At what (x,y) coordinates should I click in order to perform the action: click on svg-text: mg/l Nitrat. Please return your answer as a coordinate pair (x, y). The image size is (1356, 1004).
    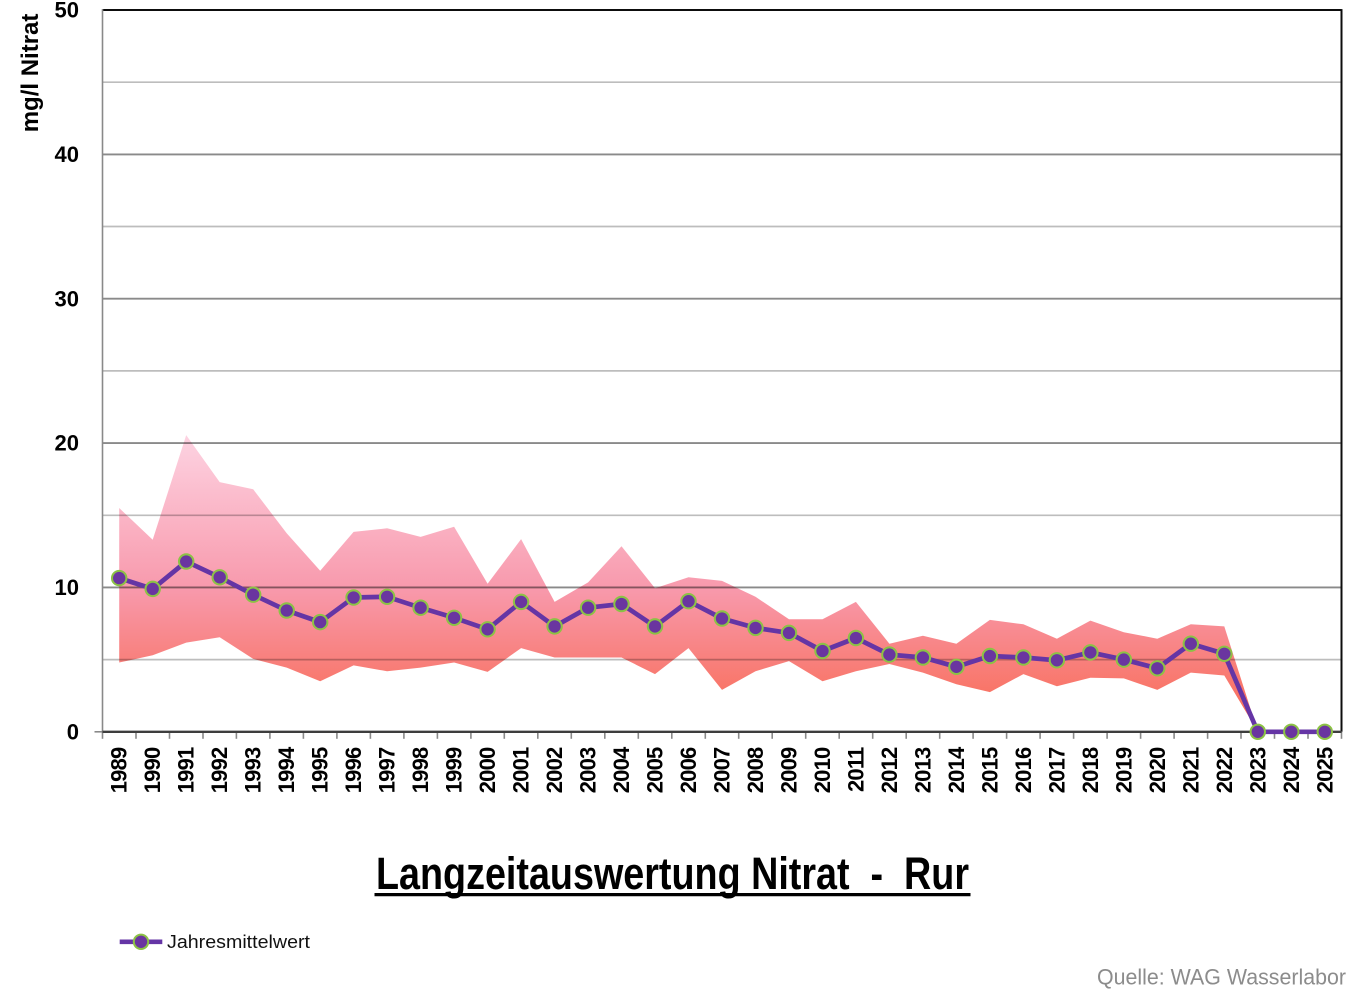
    Looking at the image, I should click on (30, 73).